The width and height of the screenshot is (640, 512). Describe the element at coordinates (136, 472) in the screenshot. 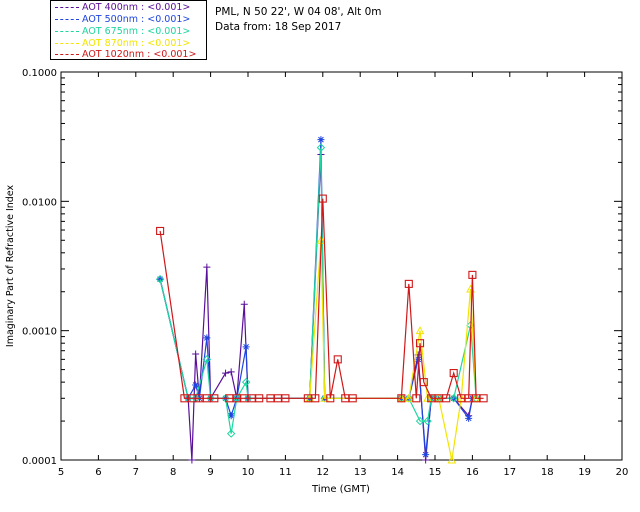

I see `x-tick-label-7: 7` at that location.